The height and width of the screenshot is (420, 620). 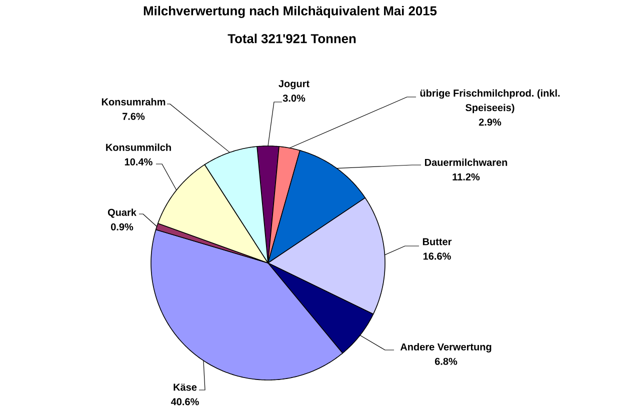 I want to click on slice-label: Dauermilchwaren, so click(x=466, y=162).